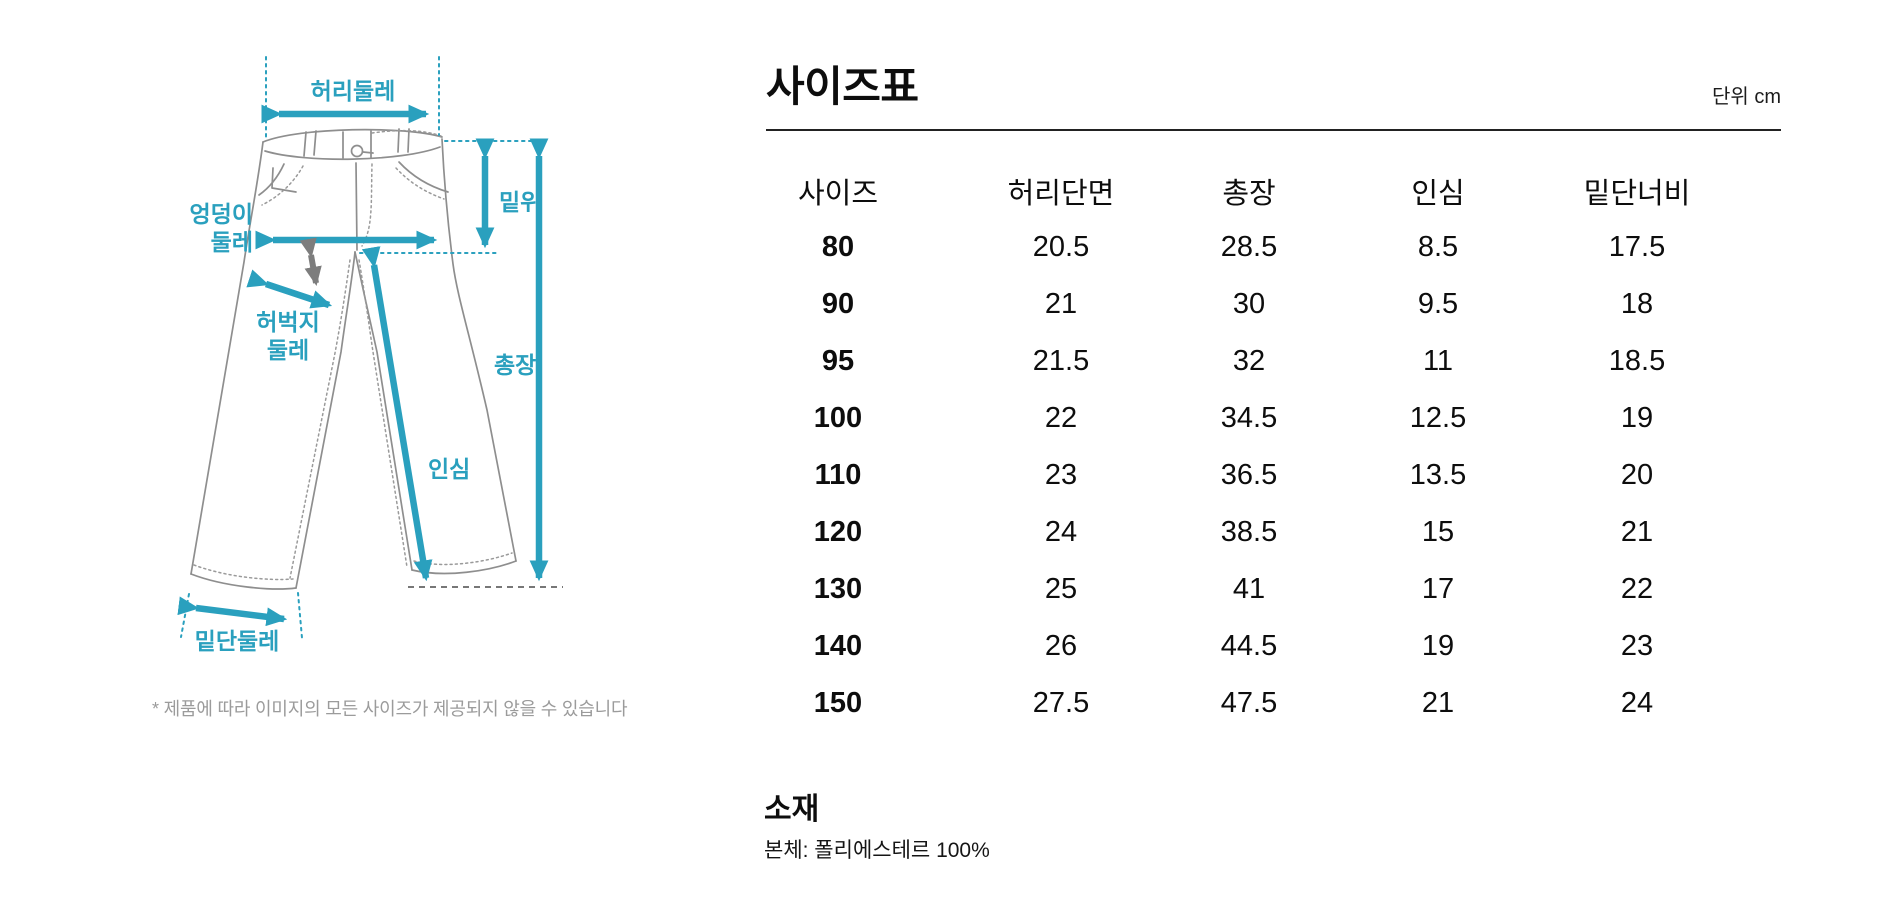 The height and width of the screenshot is (913, 1900). What do you see at coordinates (287, 322) in the screenshot?
I see `thigh-label-line1: 허벅지` at bounding box center [287, 322].